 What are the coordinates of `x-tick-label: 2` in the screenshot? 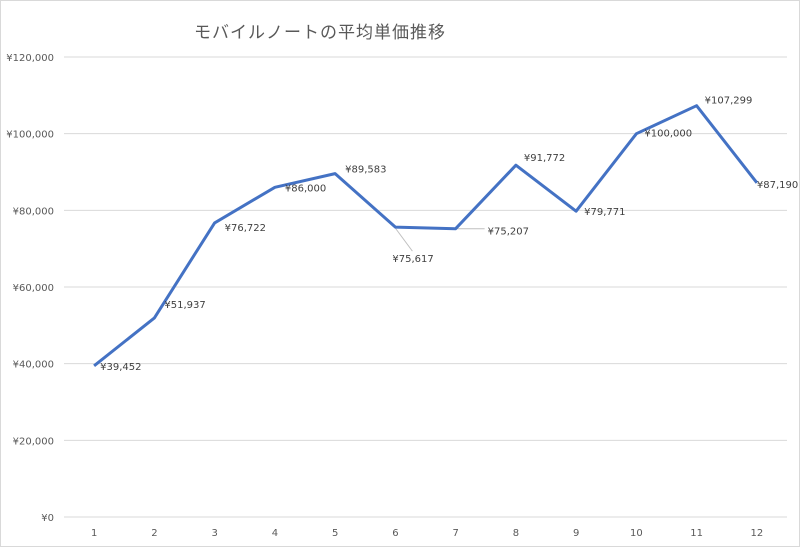 It's located at (154, 533).